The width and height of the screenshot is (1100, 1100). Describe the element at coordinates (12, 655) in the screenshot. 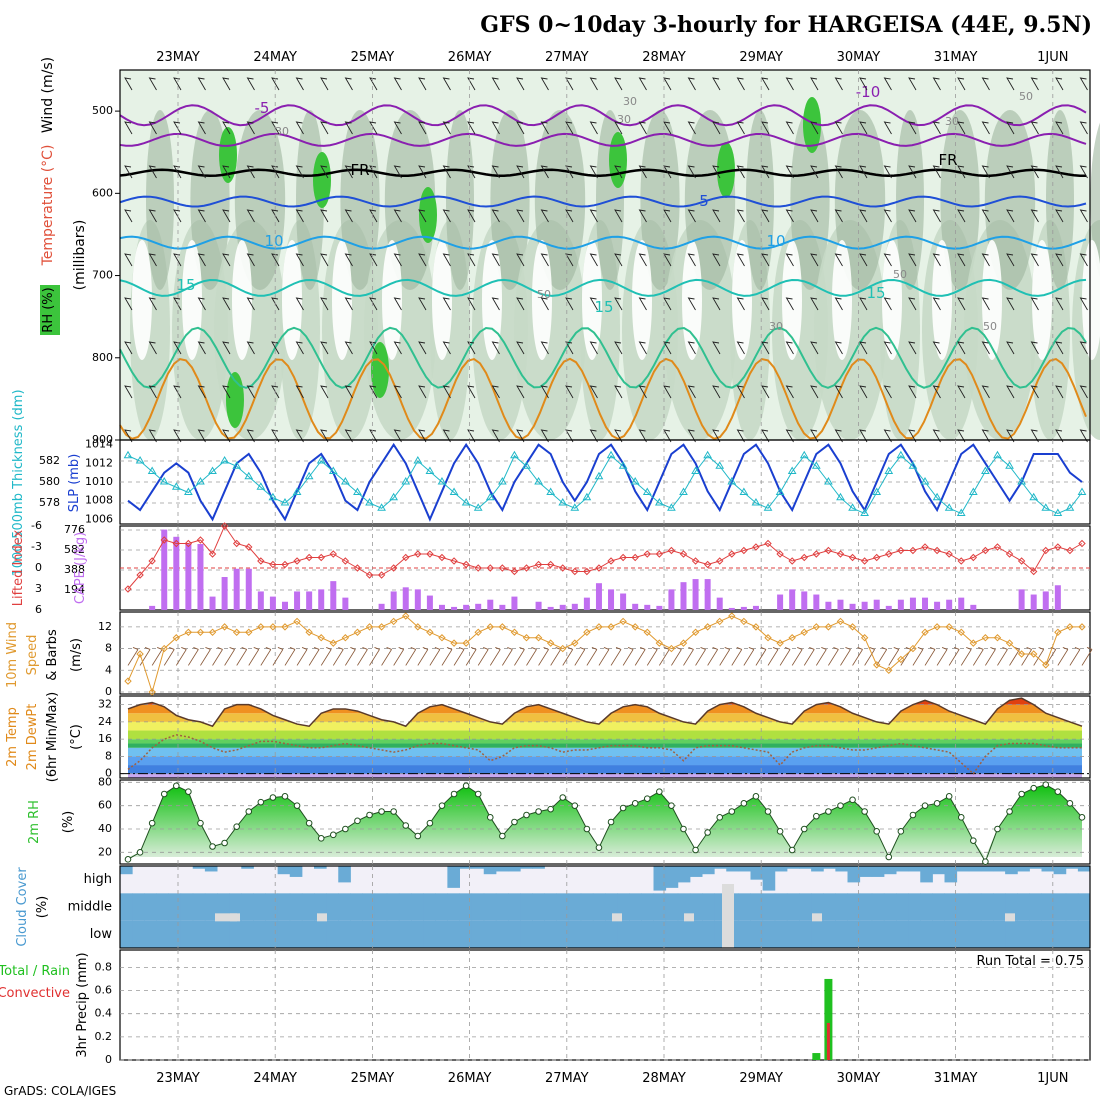

I see `wind-axis-label-1: 10m Wind` at that location.